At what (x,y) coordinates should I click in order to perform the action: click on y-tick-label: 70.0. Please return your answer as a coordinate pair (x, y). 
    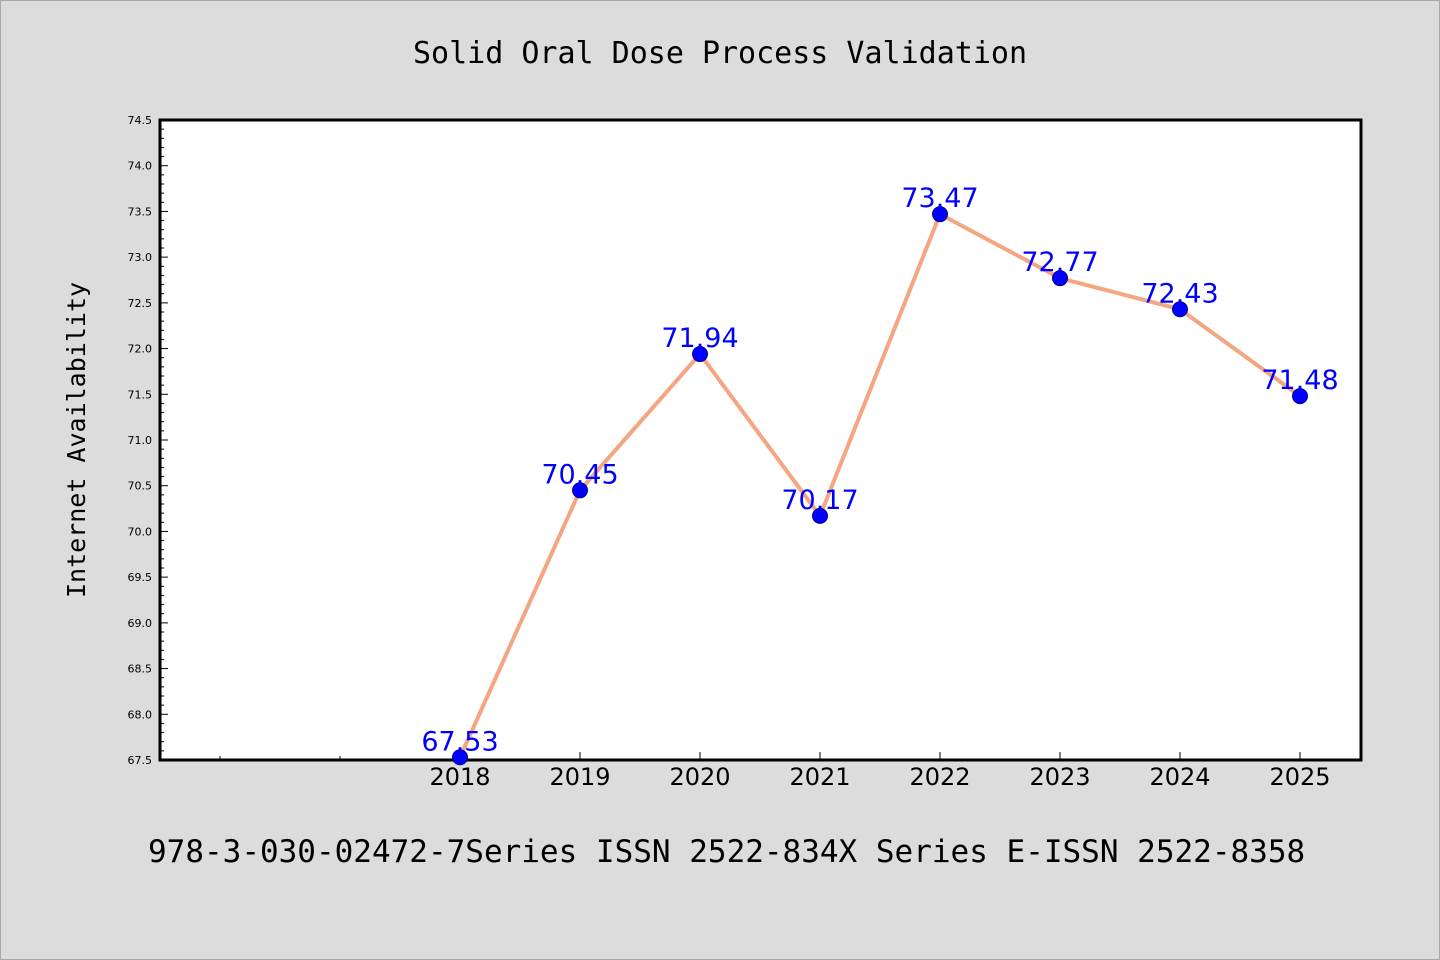
    Looking at the image, I should click on (140, 531).